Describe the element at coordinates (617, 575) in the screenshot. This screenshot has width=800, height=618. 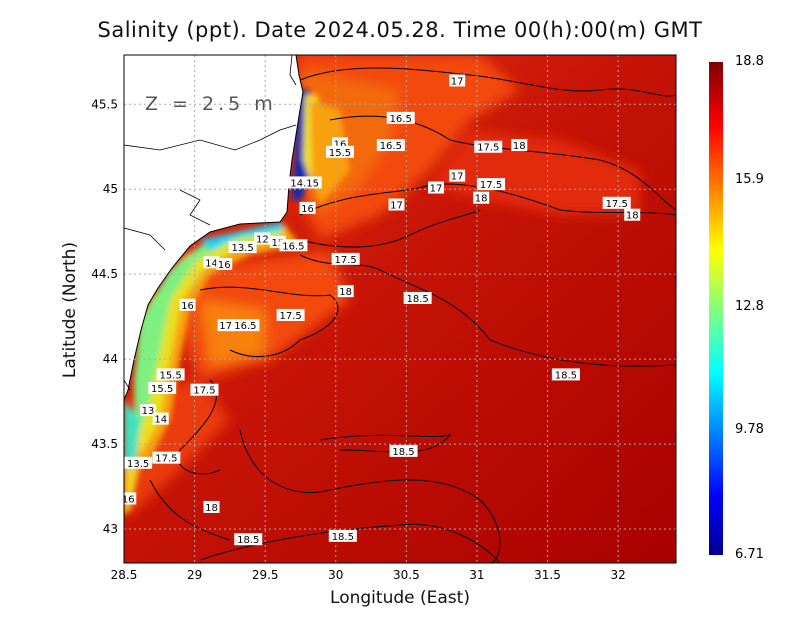
I see `x-tick-label: 32` at that location.